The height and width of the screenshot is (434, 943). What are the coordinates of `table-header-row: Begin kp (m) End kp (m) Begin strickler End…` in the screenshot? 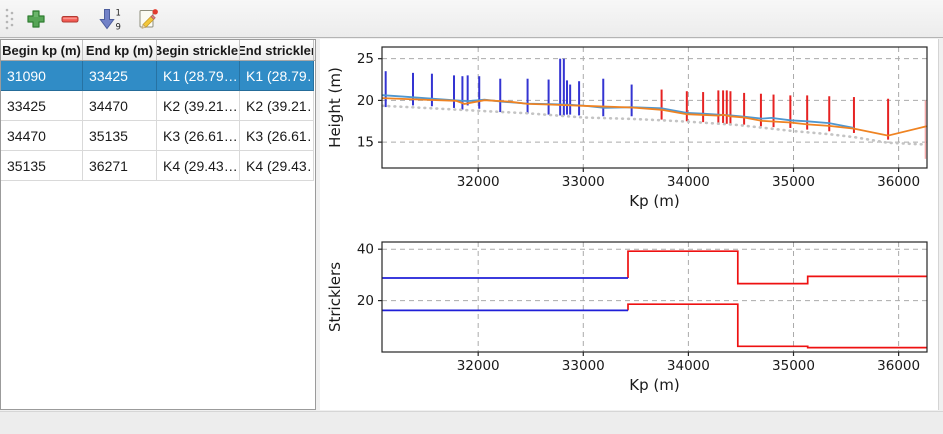 It's located at (158, 50).